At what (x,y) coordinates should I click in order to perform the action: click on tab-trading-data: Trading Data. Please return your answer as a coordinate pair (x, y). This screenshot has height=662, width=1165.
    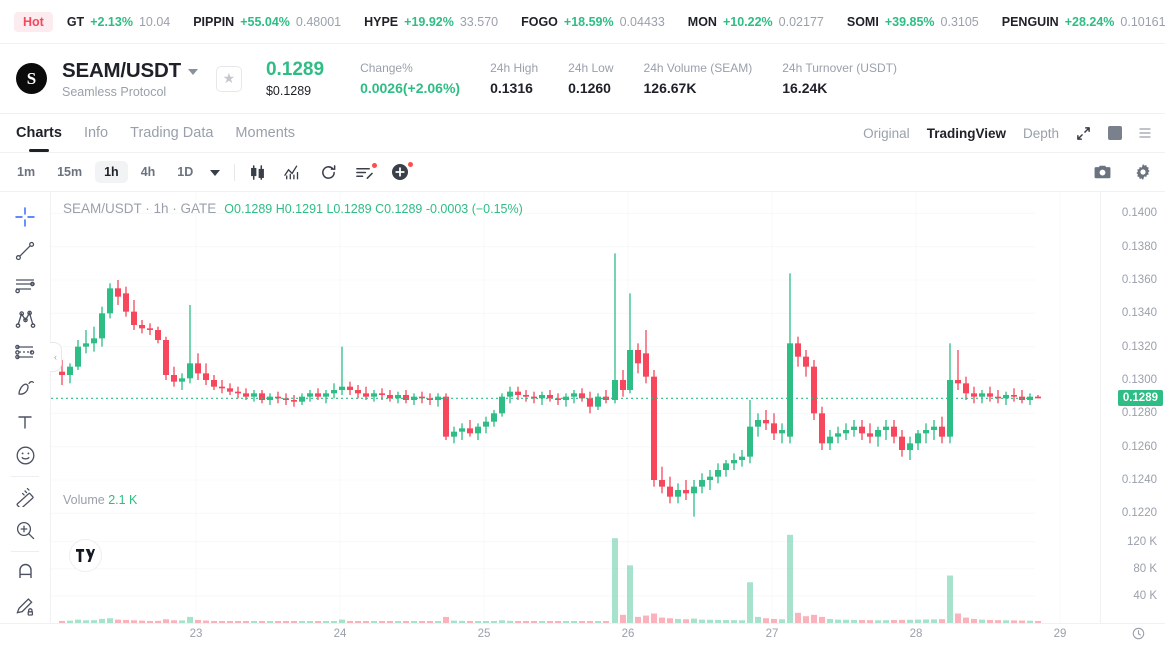
    Looking at the image, I should click on (172, 133).